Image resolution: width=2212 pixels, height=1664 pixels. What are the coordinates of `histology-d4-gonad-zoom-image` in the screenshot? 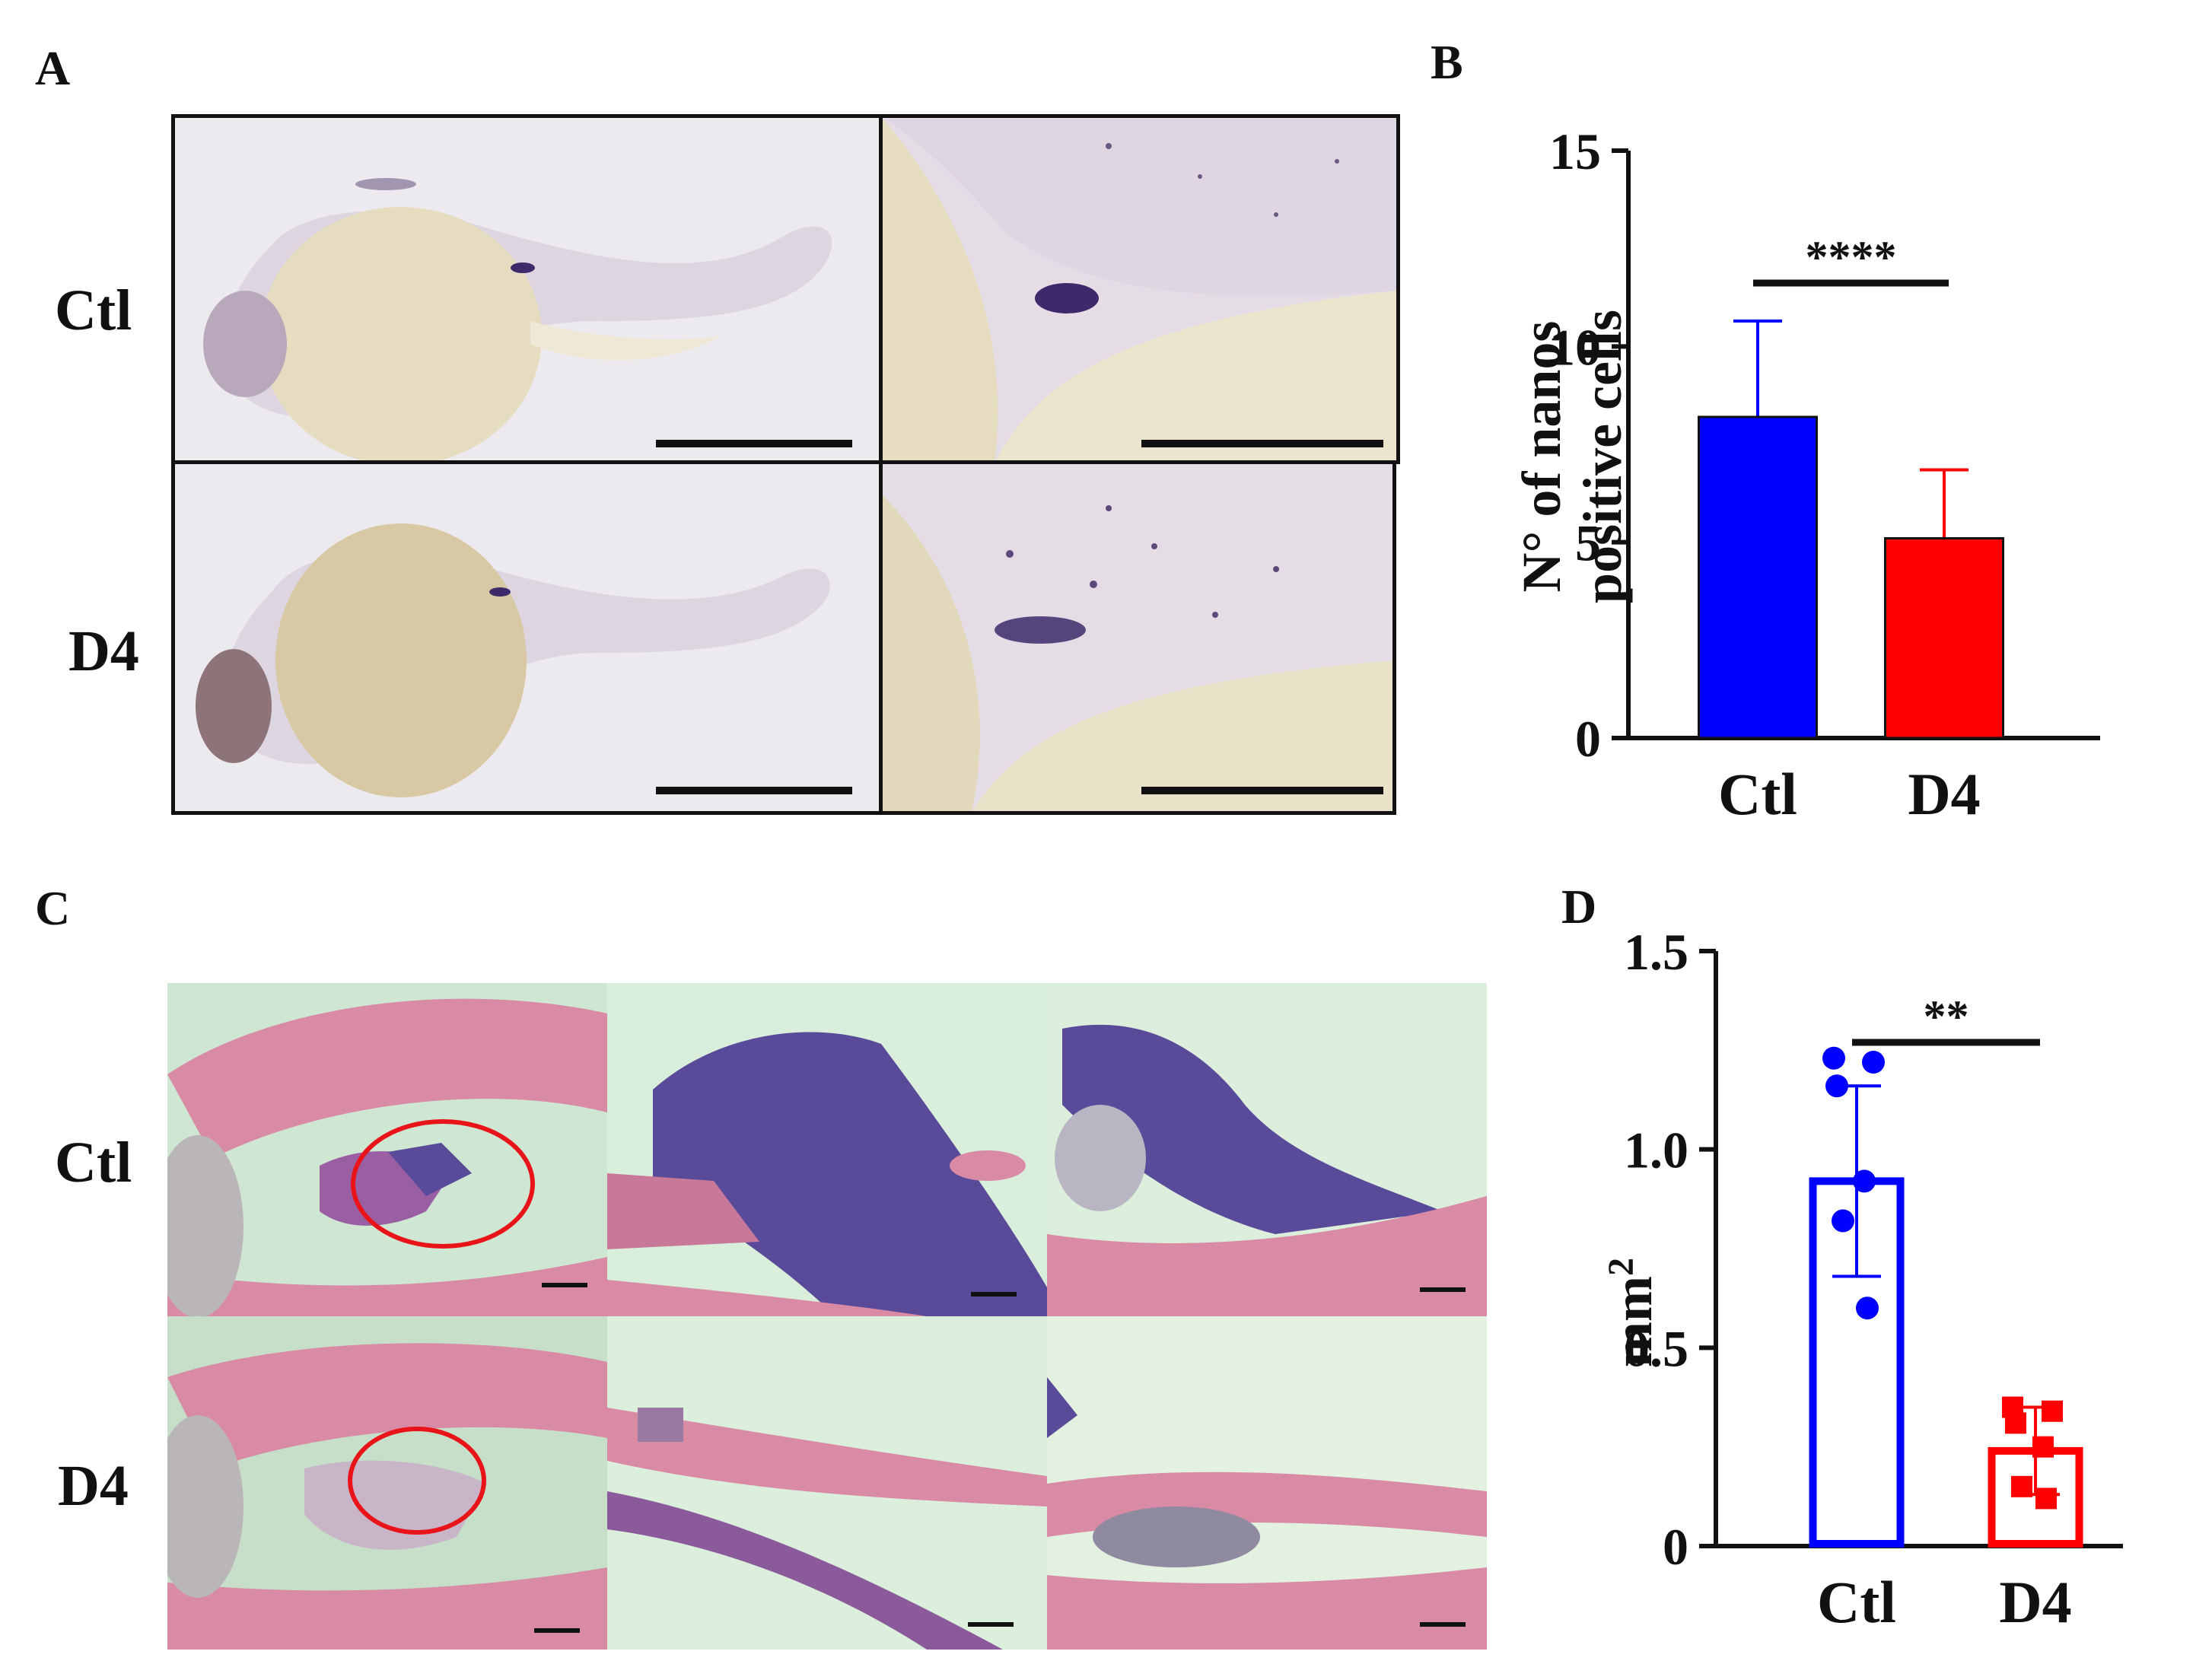 It's located at (1267, 1483).